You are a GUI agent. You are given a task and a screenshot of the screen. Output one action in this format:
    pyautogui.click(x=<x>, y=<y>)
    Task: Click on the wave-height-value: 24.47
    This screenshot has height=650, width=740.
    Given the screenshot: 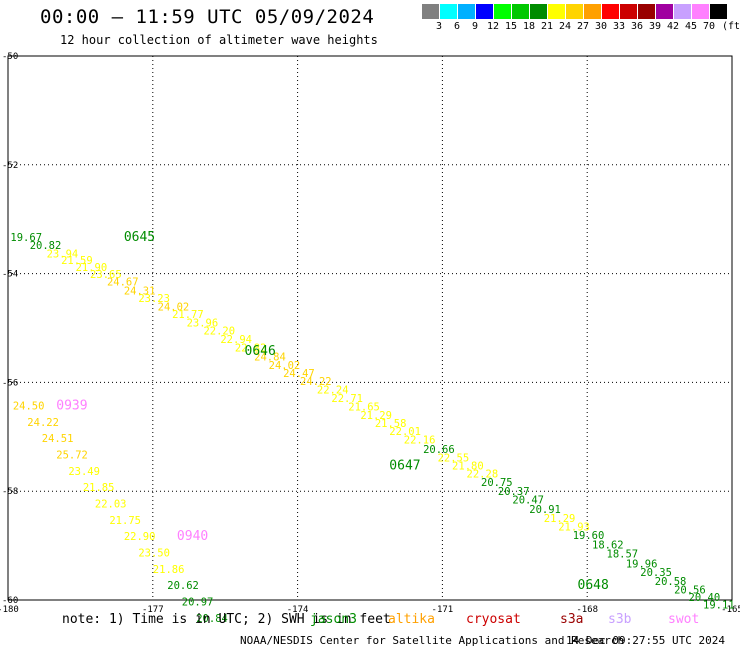 What is the action you would take?
    pyautogui.click(x=299, y=374)
    